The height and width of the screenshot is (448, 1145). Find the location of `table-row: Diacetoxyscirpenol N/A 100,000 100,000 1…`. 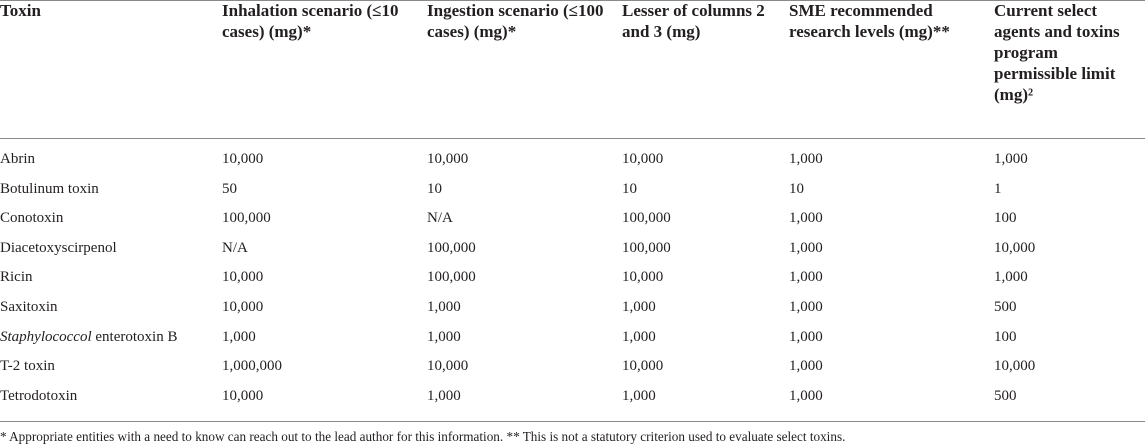

table-row: Diacetoxyscirpenol N/A 100,000 100,000 1… is located at coordinates (572, 249).